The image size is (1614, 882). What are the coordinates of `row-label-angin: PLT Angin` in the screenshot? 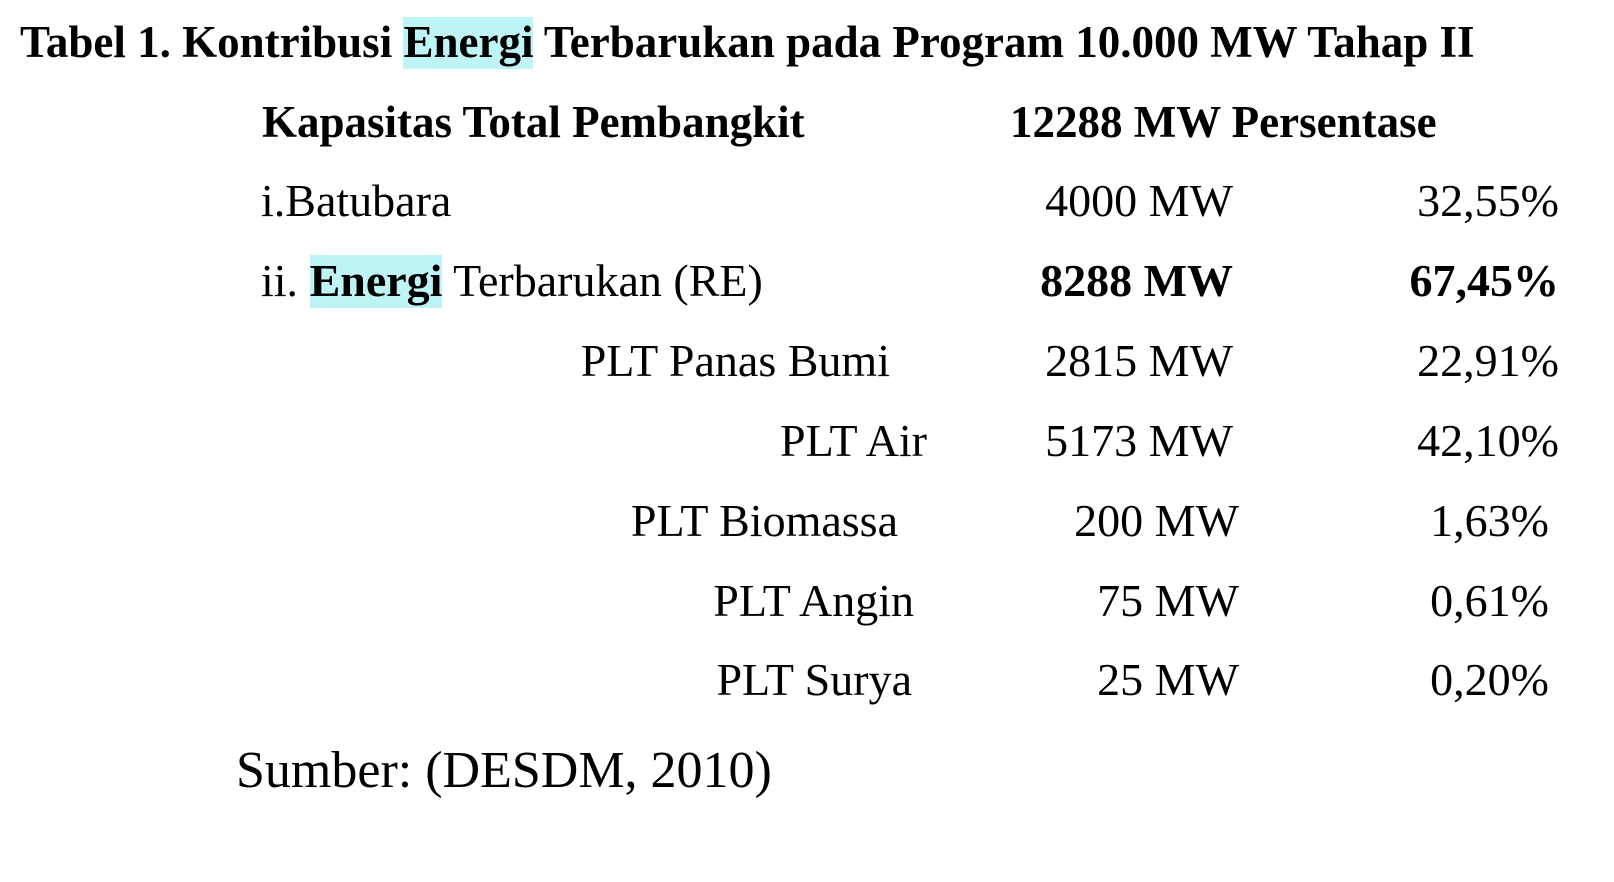 It's located at (813, 600).